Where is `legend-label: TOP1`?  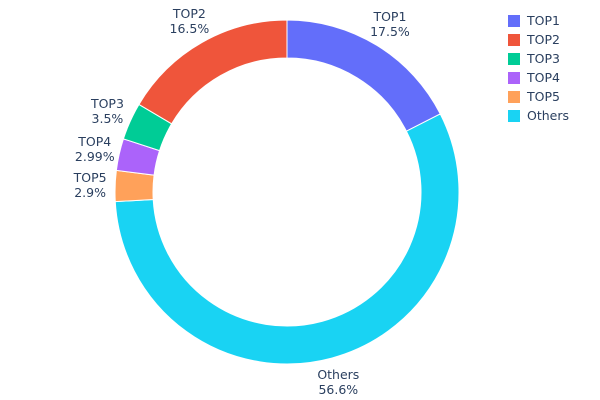
legend-label: TOP1 is located at coordinates (543, 20).